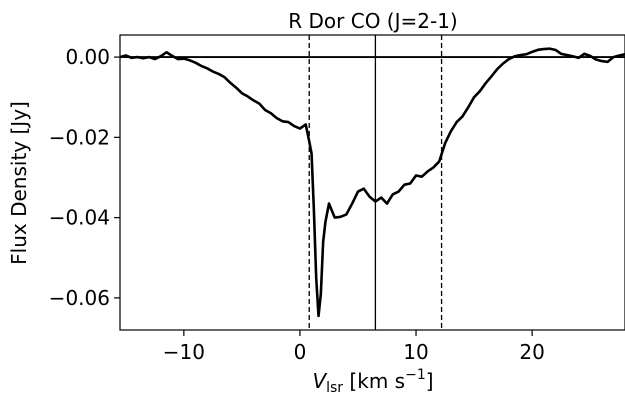  Describe the element at coordinates (79, 218) in the screenshot. I see `y-tick-label: −0.04` at that location.